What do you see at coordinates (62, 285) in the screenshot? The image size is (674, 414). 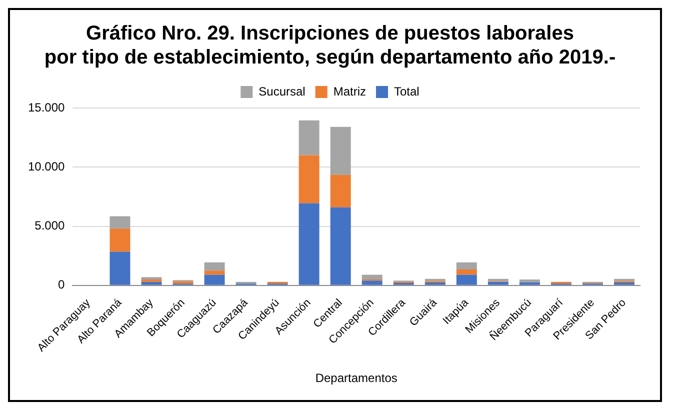 I see `y-tick-label: 0` at bounding box center [62, 285].